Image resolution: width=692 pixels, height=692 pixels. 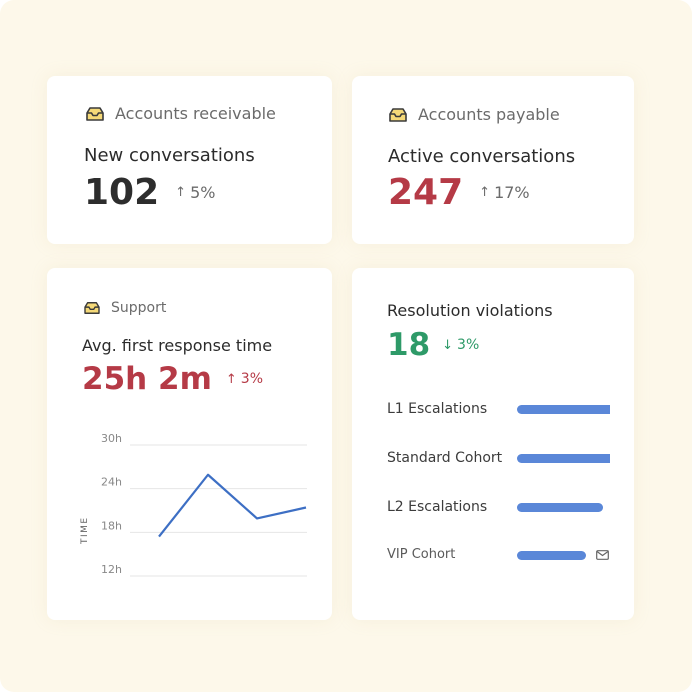 What do you see at coordinates (421, 554) in the screenshot?
I see `violation-label: VIP Cohort` at bounding box center [421, 554].